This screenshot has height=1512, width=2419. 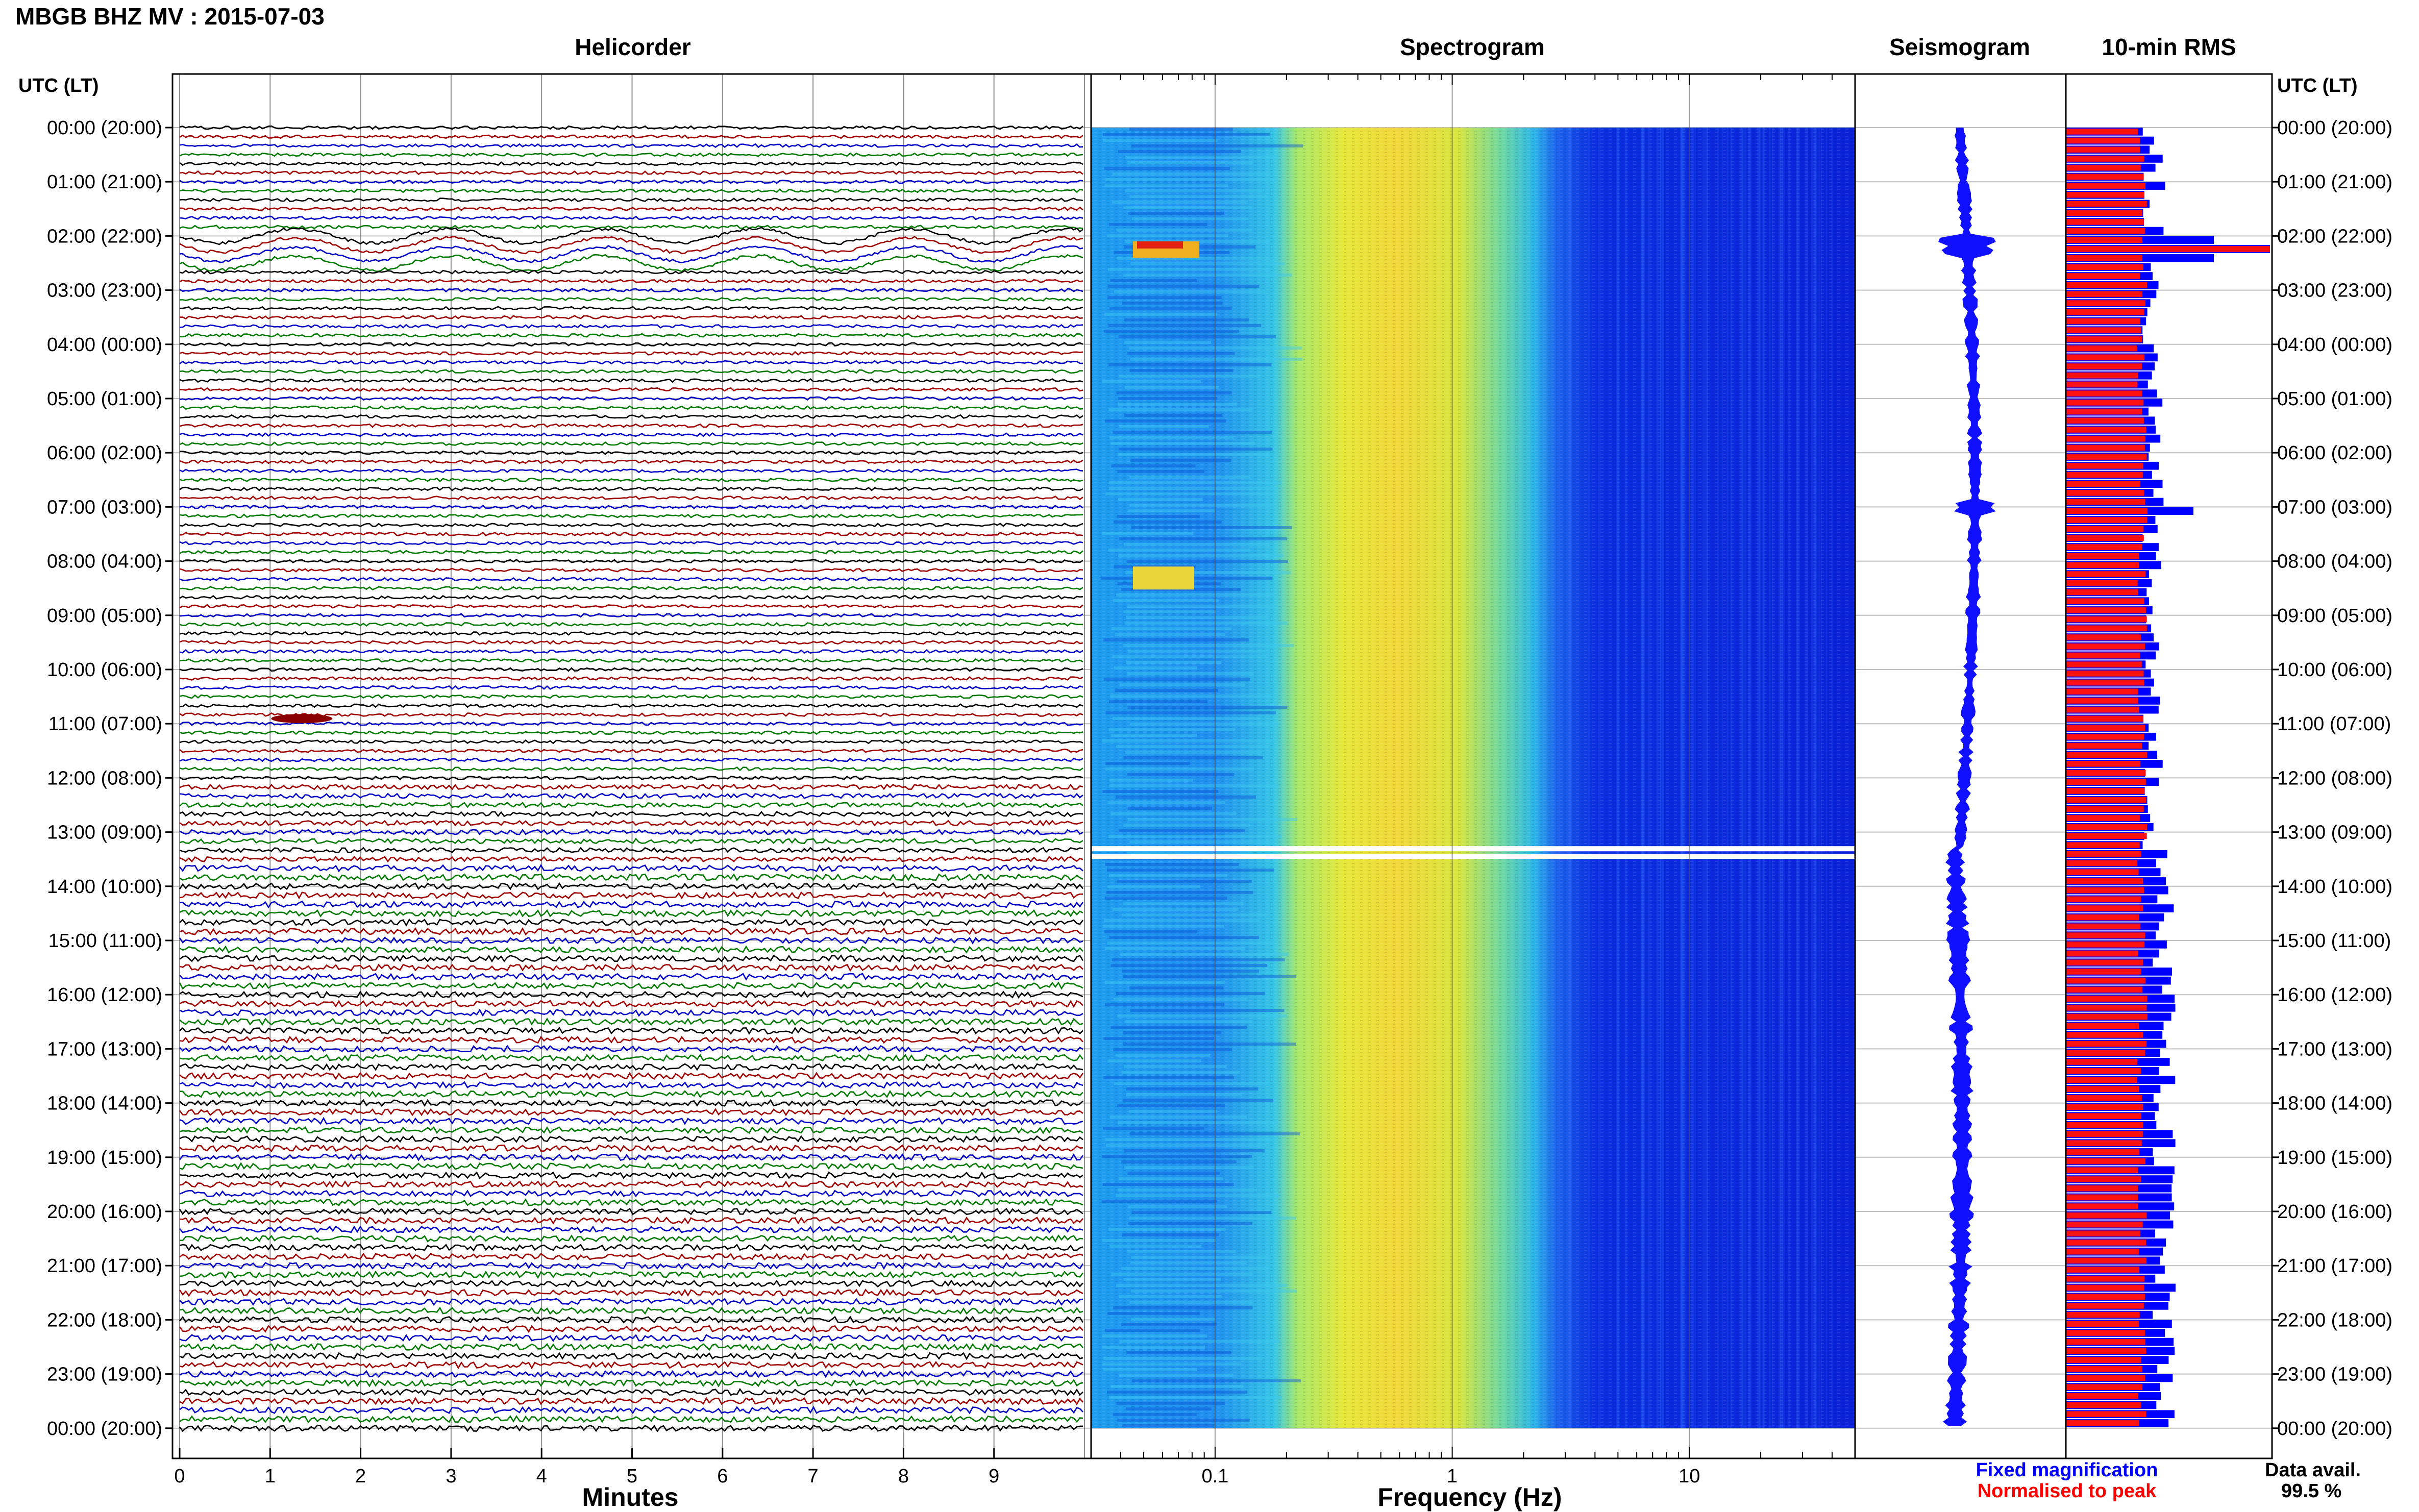 I want to click on minutes-axis: 0 1 2 3 4 5 6 7 8 9, so click(x=586, y=1467).